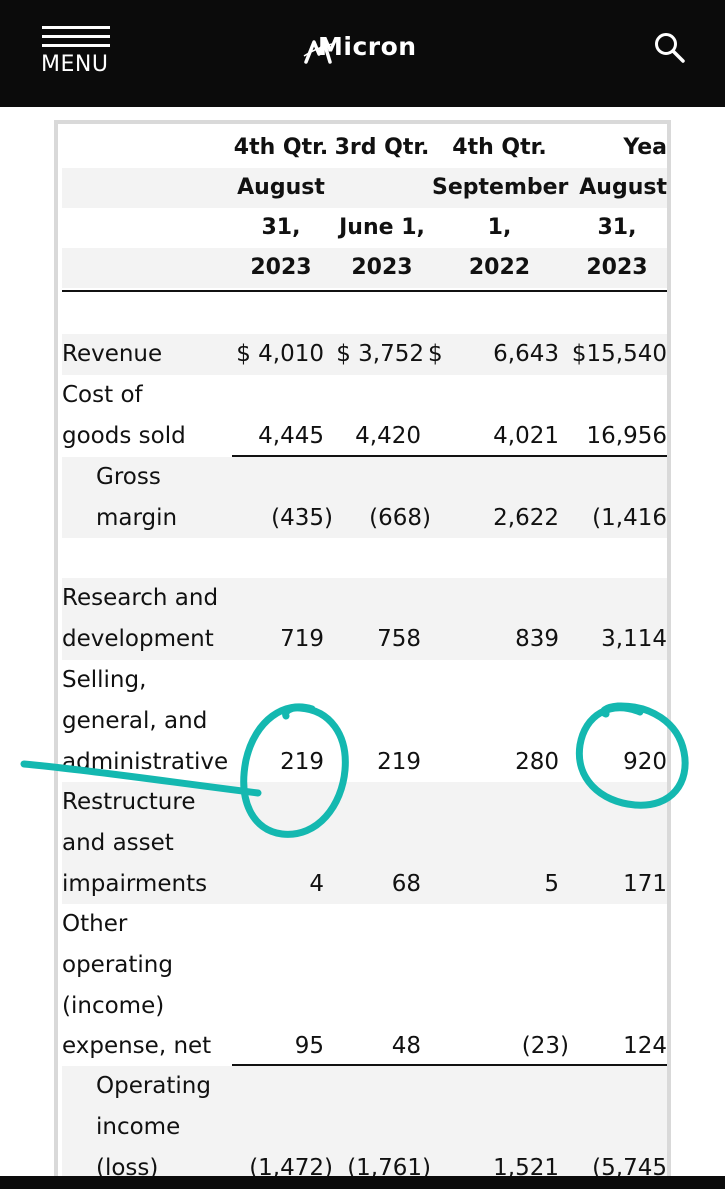 This screenshot has width=725, height=1189. What do you see at coordinates (138, 639) in the screenshot?
I see `row-label: development` at bounding box center [138, 639].